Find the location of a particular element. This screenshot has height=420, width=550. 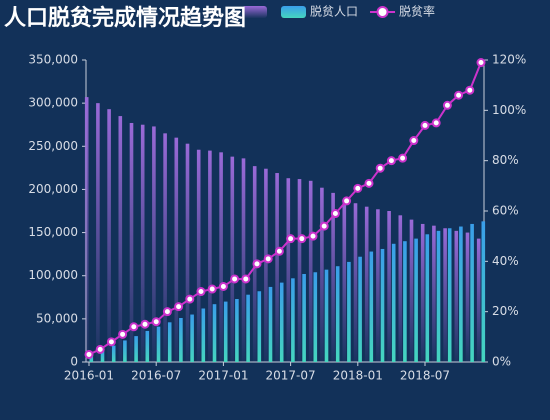

y-tick-label: 350,000 is located at coordinates (53, 60).